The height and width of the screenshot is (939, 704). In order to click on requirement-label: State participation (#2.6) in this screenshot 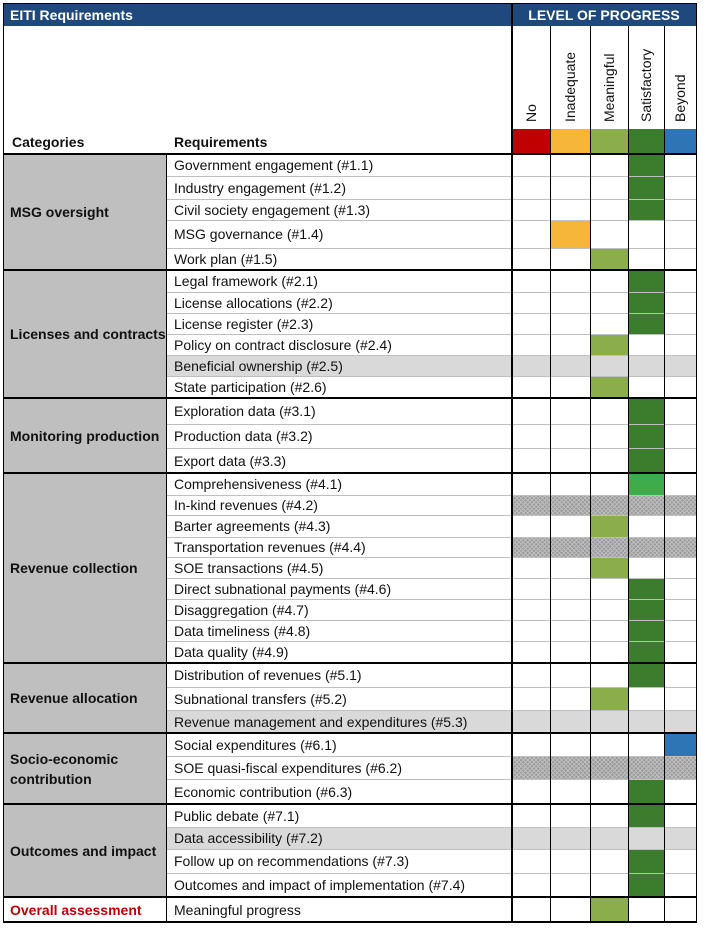, I will do `click(250, 387)`.